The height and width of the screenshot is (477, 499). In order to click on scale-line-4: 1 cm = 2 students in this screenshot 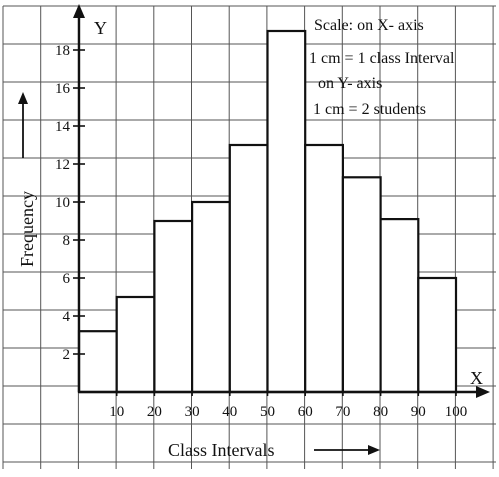, I will do `click(369, 109)`.